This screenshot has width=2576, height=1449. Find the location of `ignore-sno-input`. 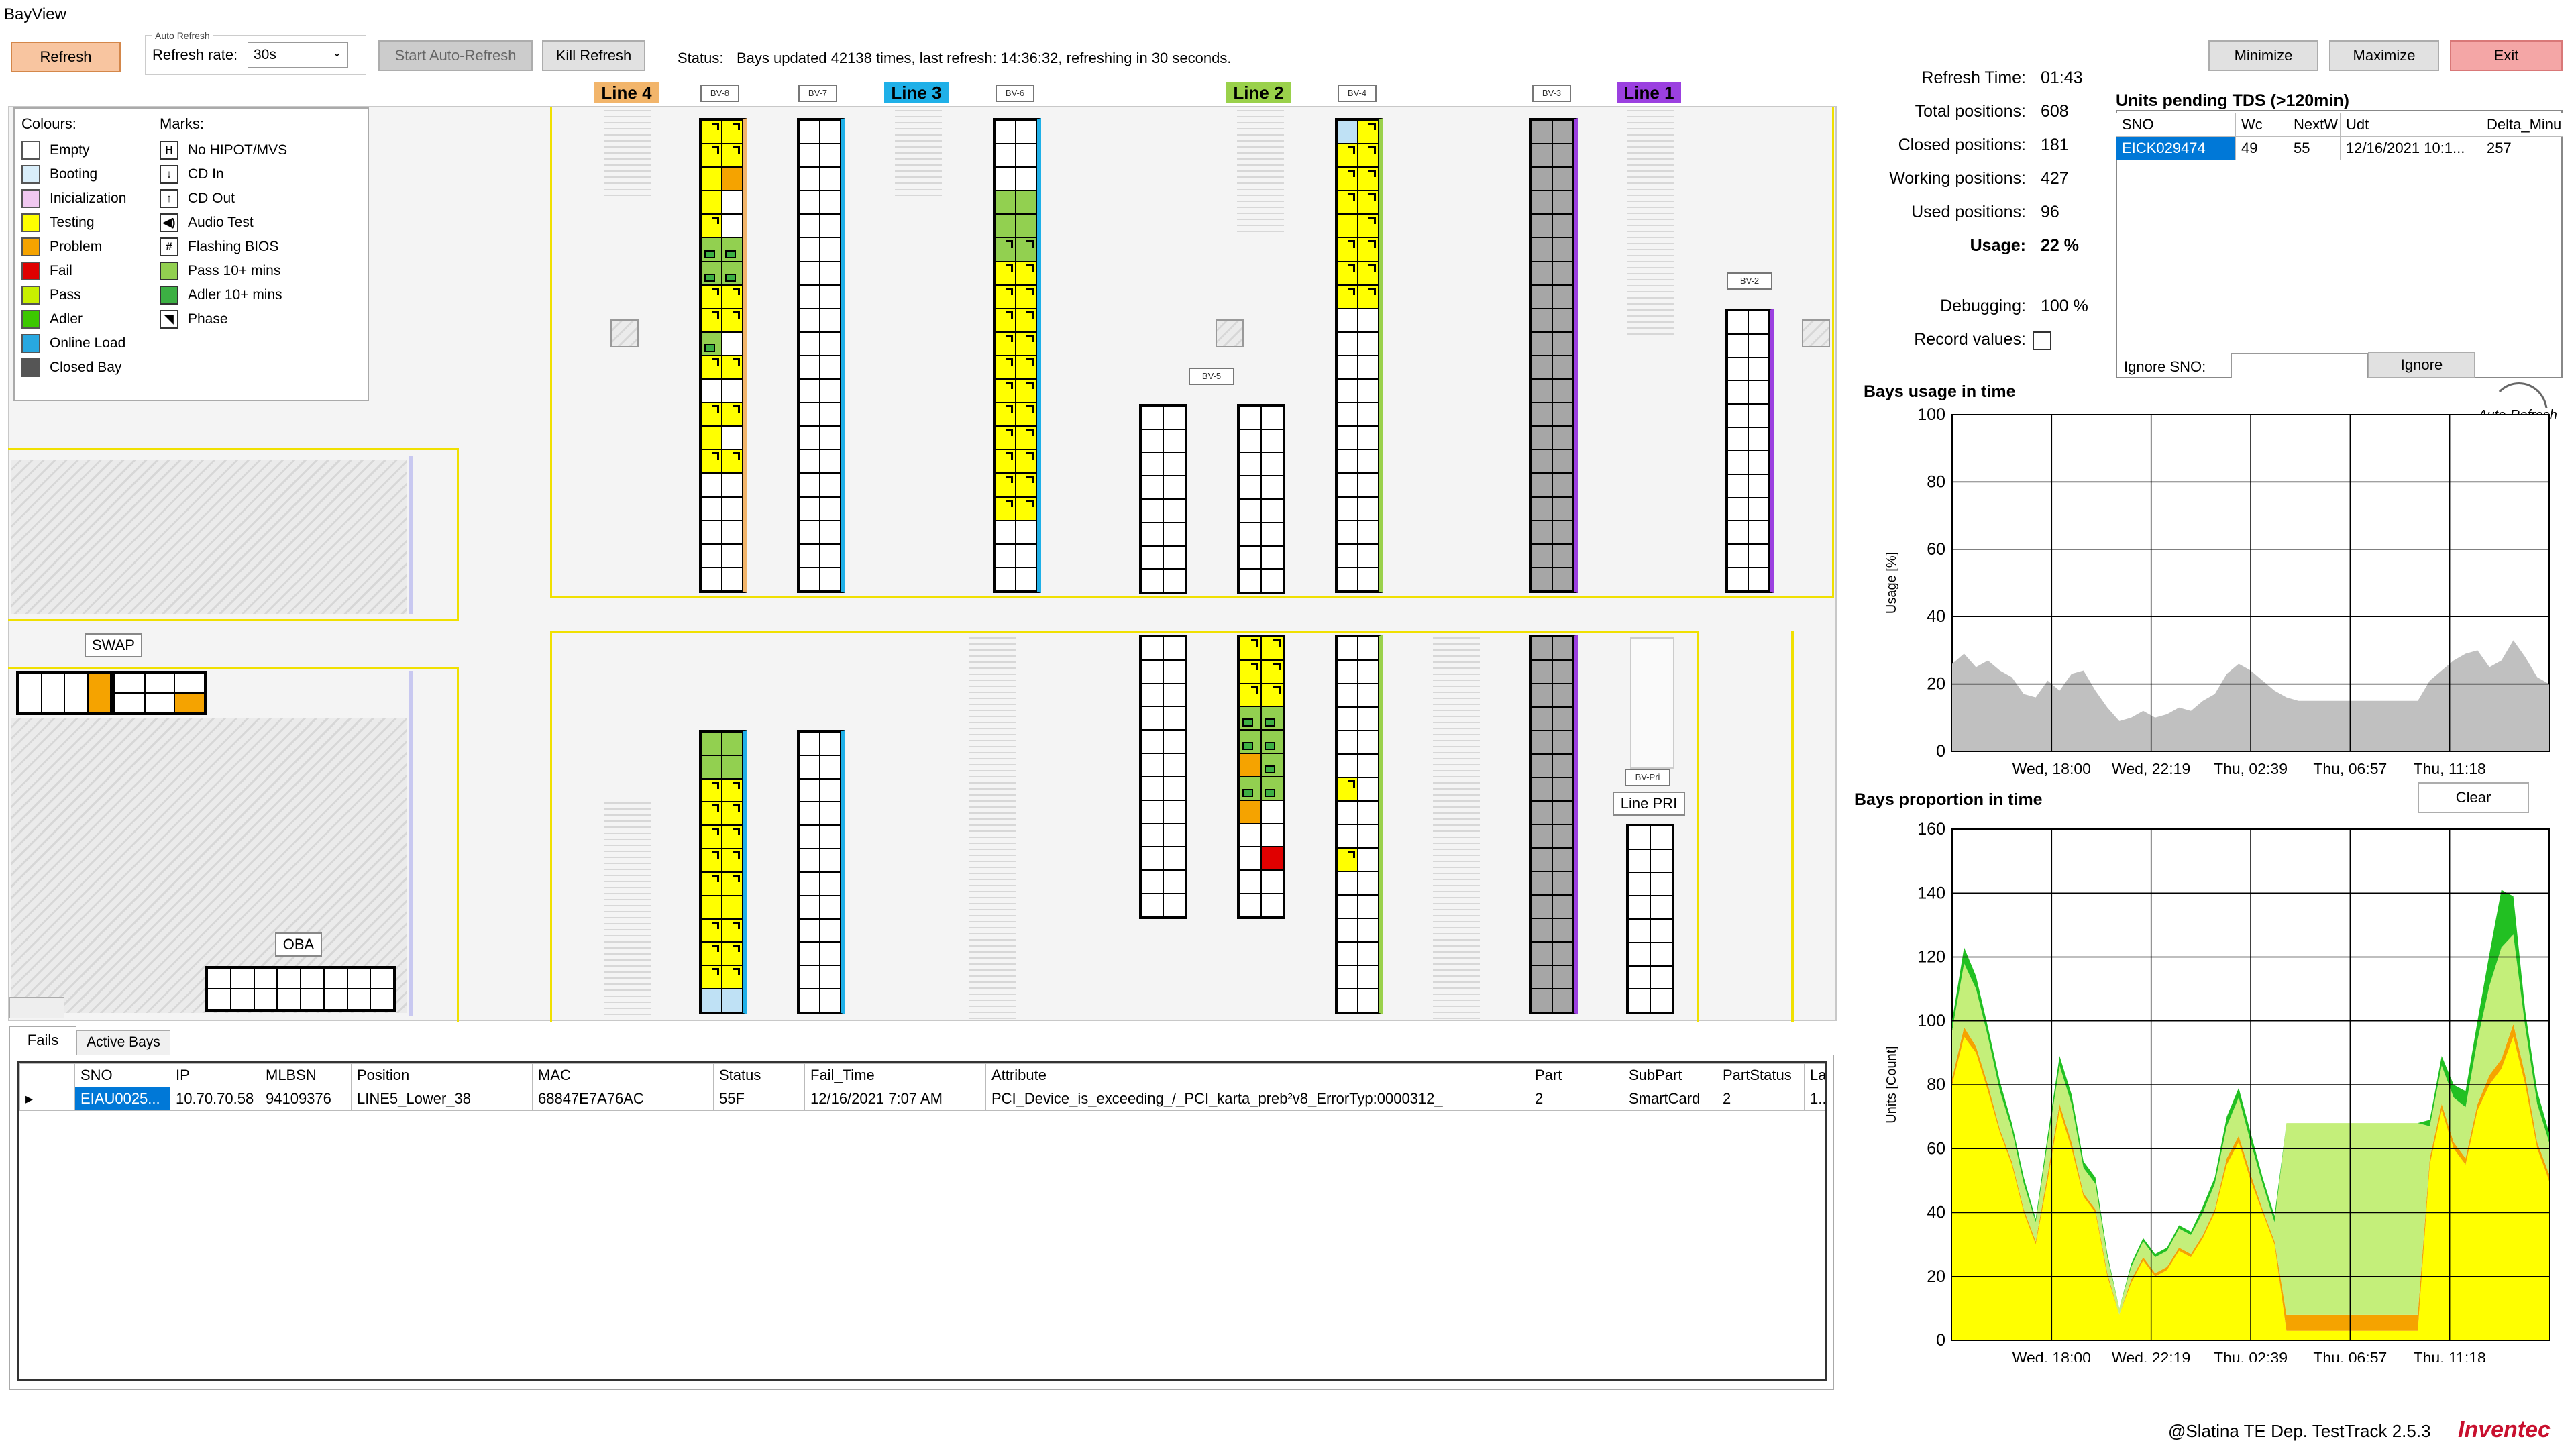

ignore-sno-input is located at coordinates (2299, 365).